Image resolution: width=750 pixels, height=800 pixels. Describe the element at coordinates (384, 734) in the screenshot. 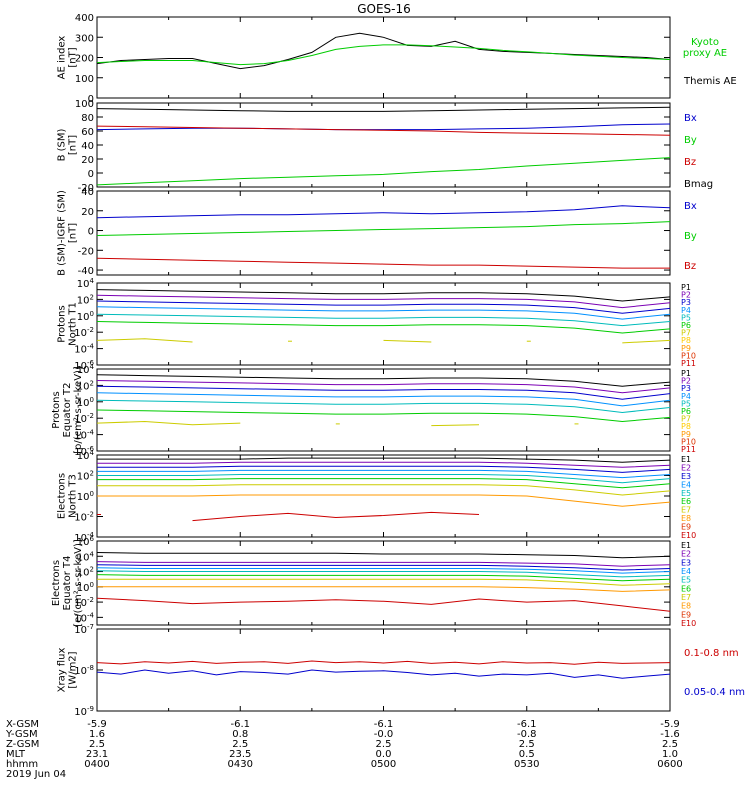

I see `axis-value: -0.0` at that location.